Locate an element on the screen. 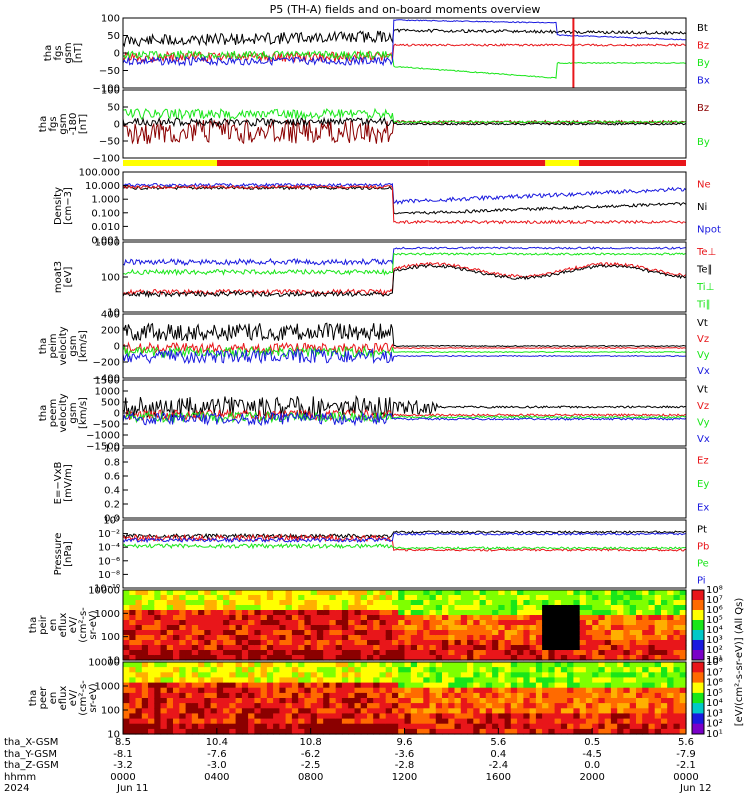 This screenshot has width=750, height=800. colorbar-swatch is located at coordinates (698, 615).